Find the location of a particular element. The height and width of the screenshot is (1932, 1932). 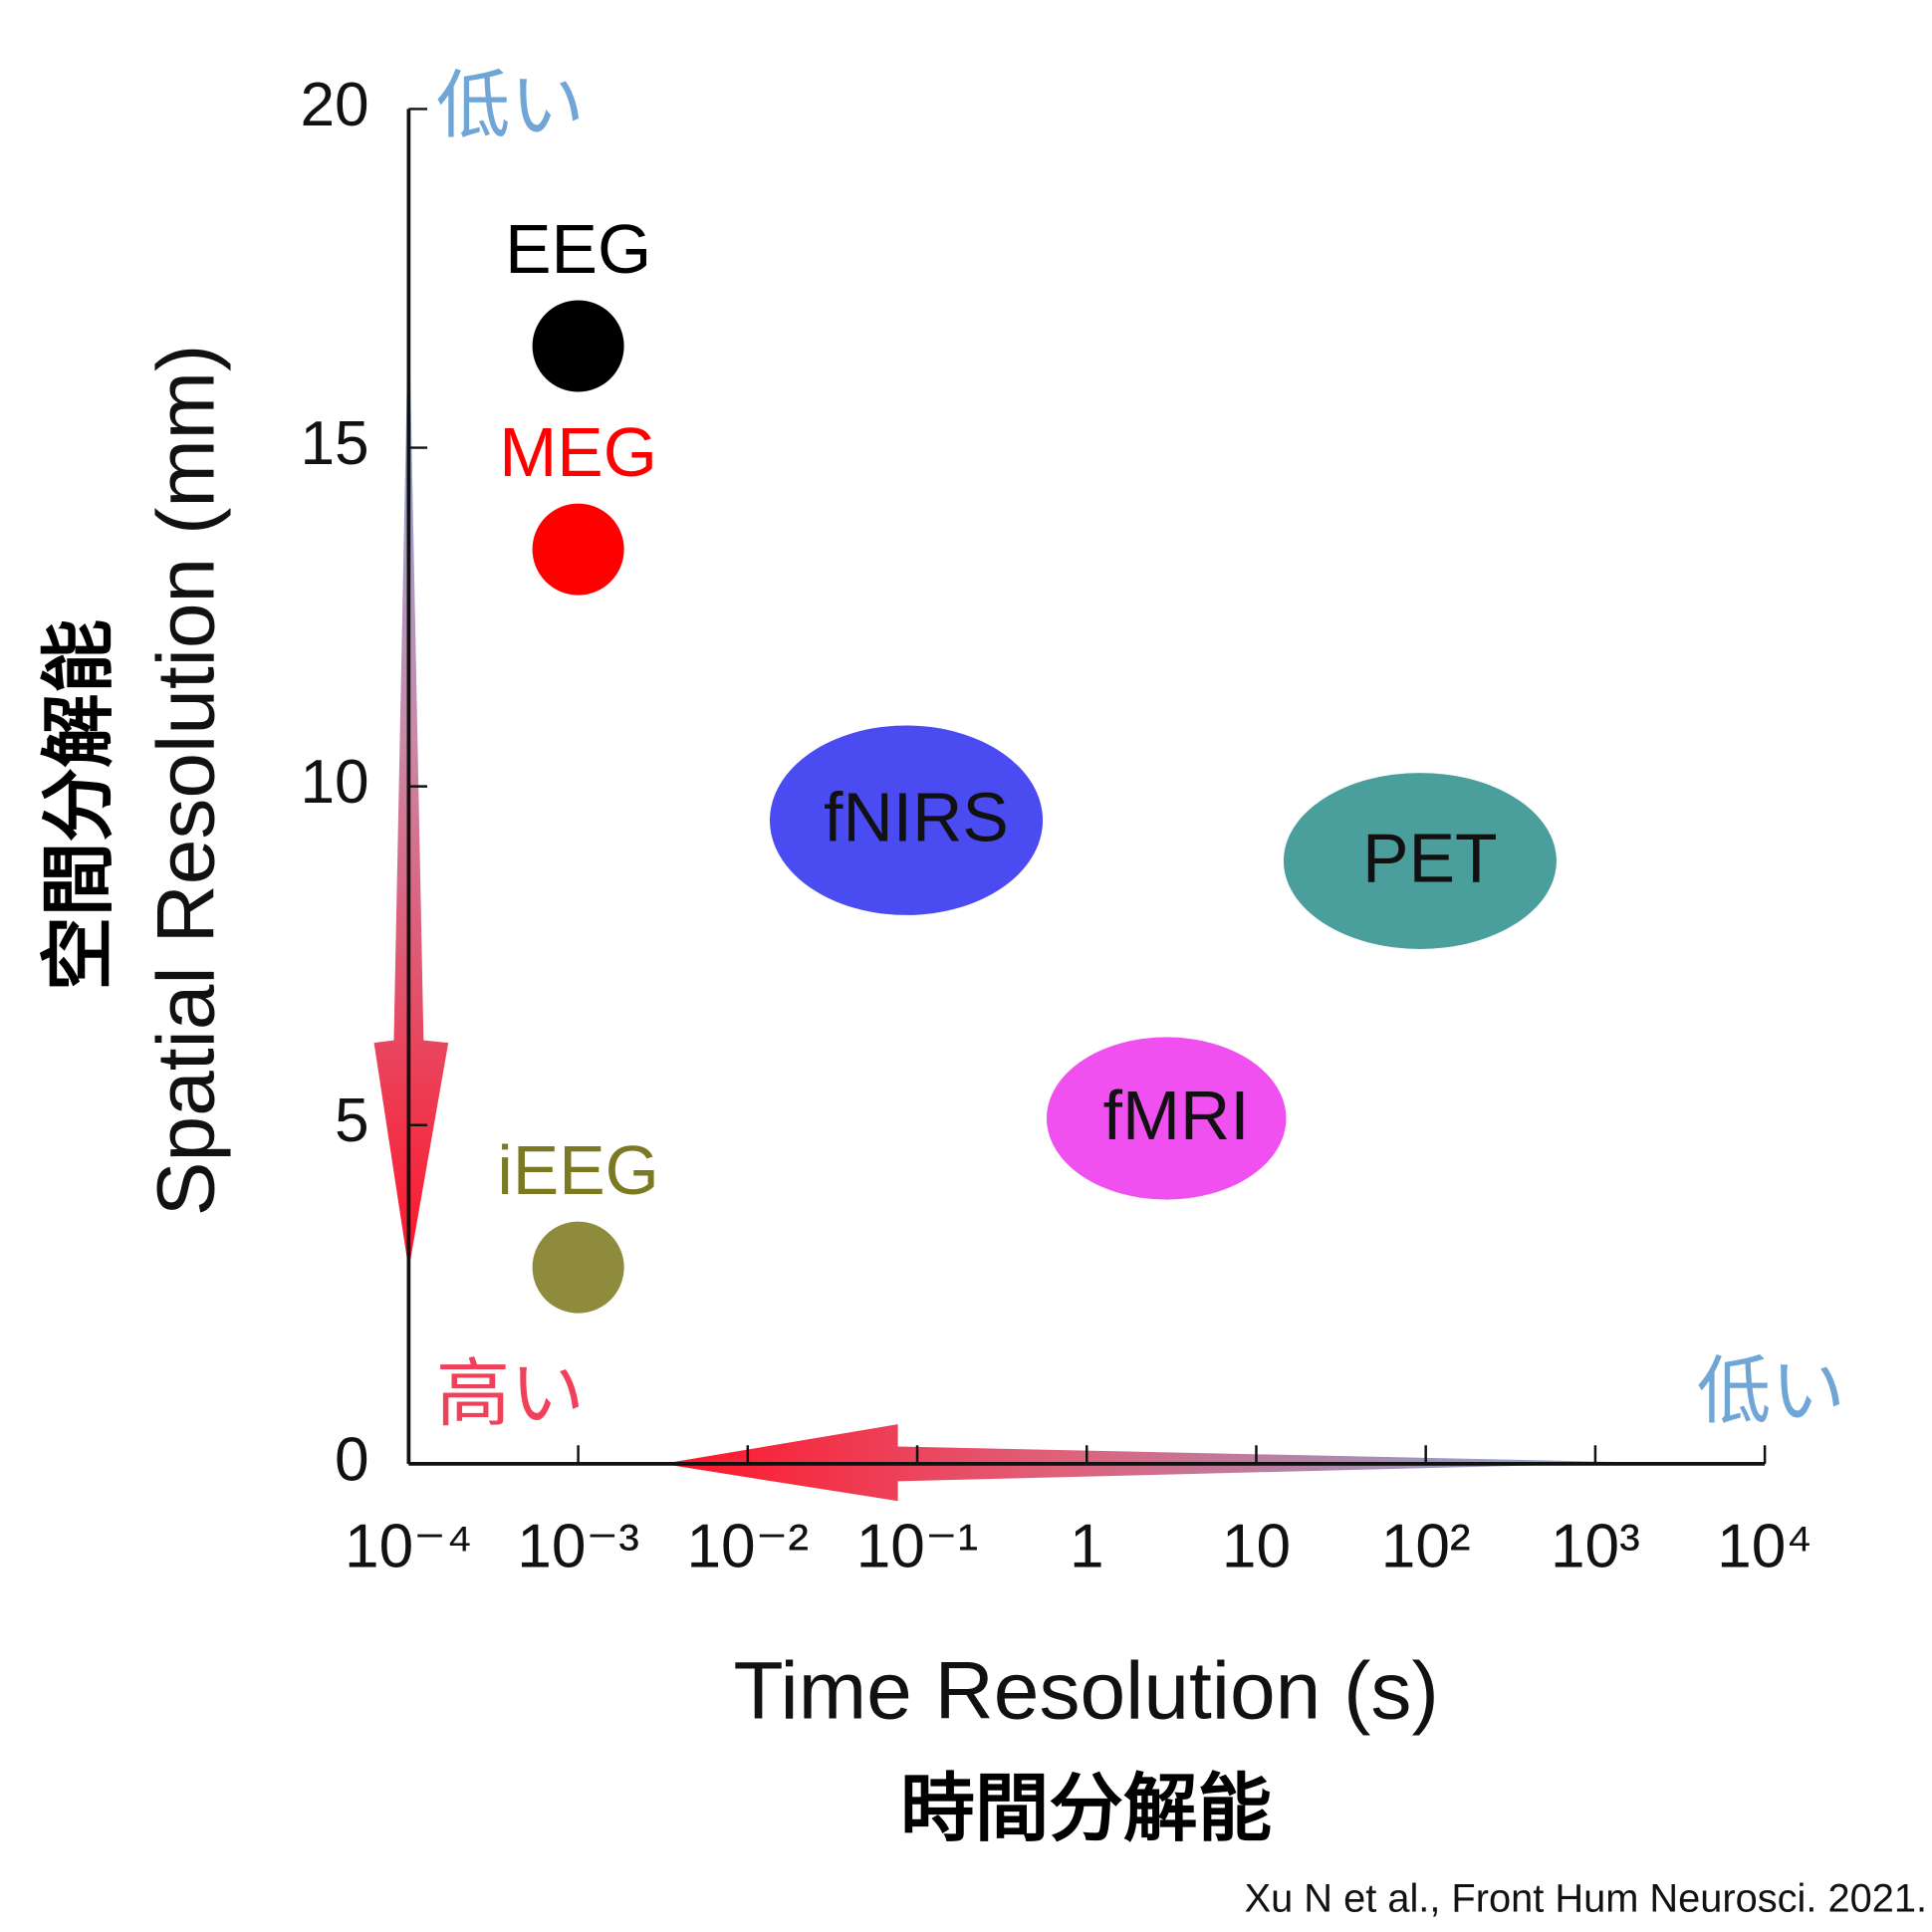

y-tick-label: 20 is located at coordinates (334, 105).